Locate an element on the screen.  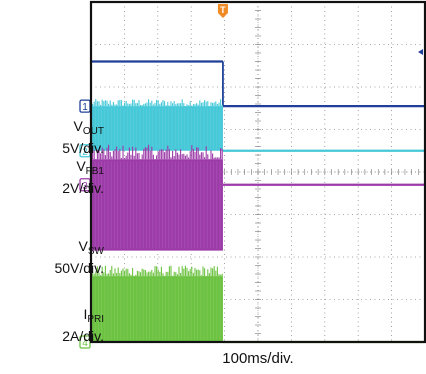
marker-number: 2 is located at coordinates (85, 152).